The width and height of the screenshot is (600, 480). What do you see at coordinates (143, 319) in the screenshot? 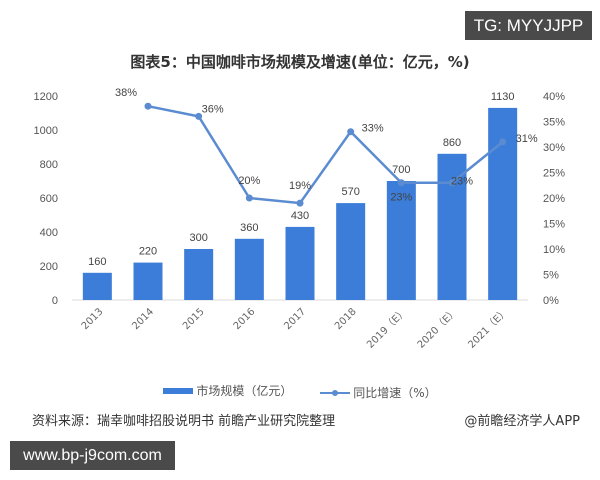
I see `x-axis-label: 2014` at bounding box center [143, 319].